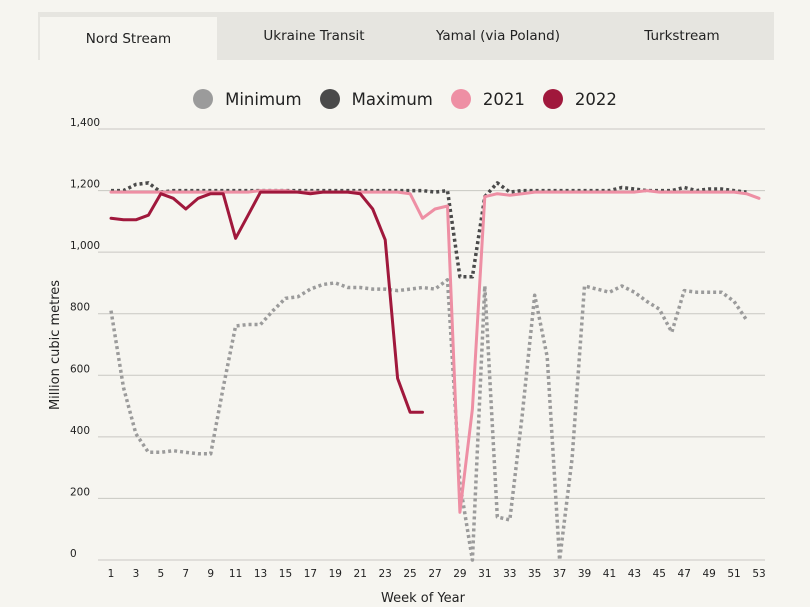 The height and width of the screenshot is (607, 810). Describe the element at coordinates (733, 574) in the screenshot. I see `x-tick-label: 51` at that location.